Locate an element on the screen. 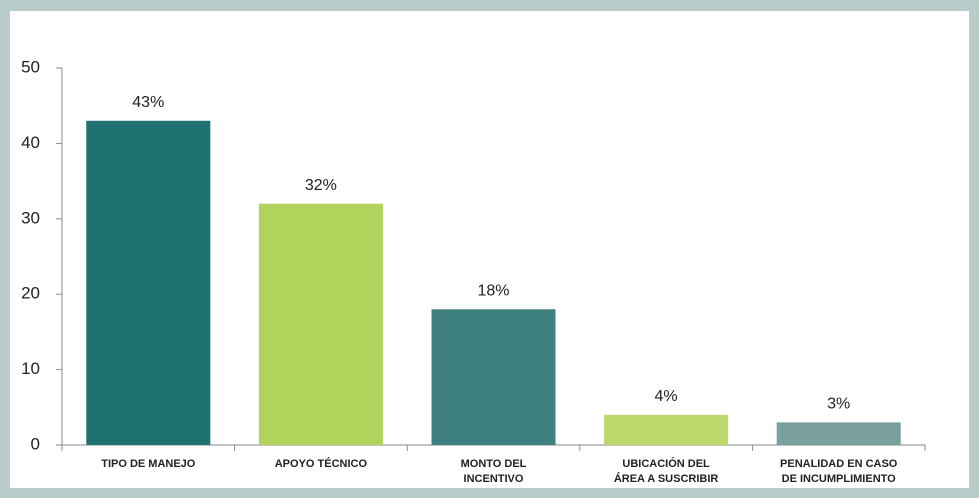 Image resolution: width=979 pixels, height=498 pixels. x-tick-label: PENALIDAD EN CASO DE INCUMPLIMIENTO is located at coordinates (839, 471).